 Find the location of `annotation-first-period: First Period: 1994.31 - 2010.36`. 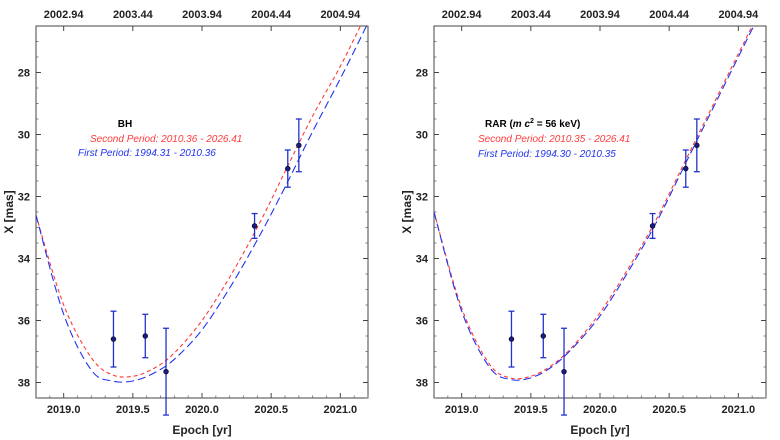

annotation-first-period: First Period: 1994.31 - 2010.36 is located at coordinates (147, 153).